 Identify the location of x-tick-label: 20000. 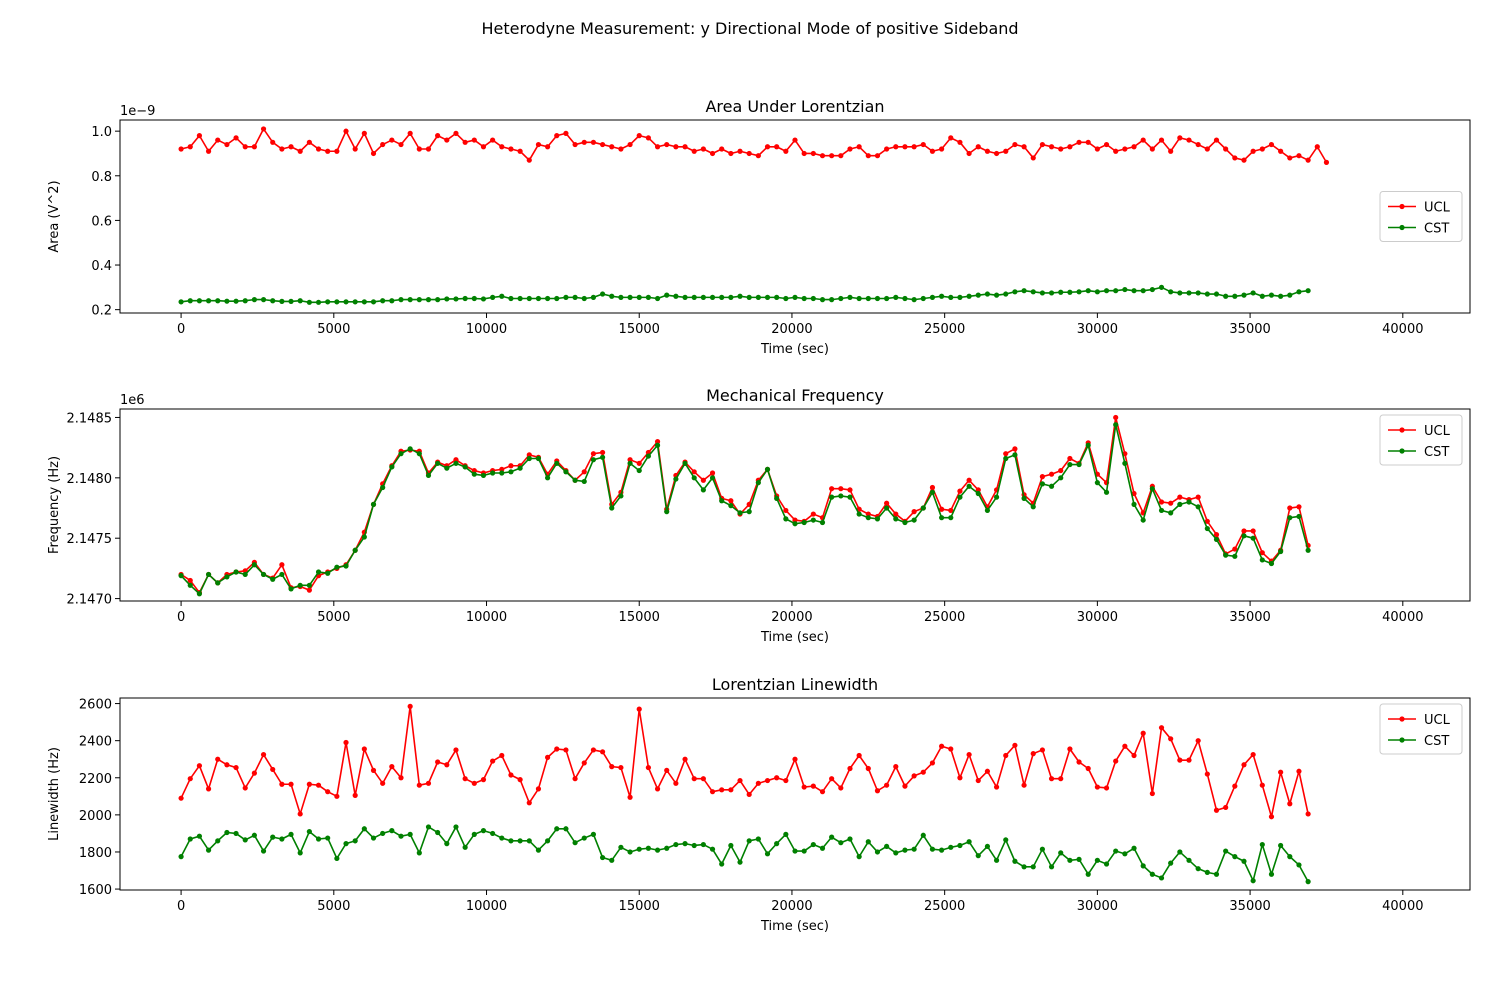
(791, 329).